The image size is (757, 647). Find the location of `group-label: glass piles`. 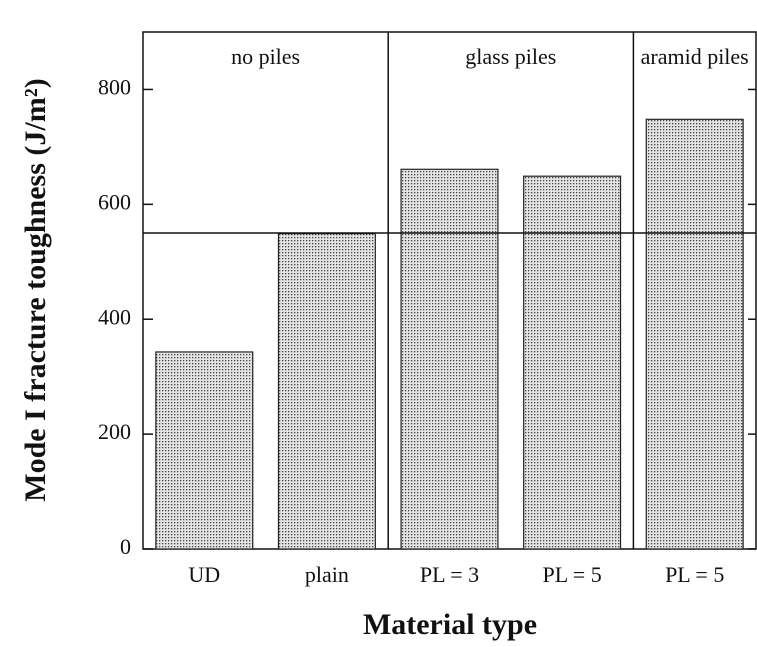

group-label: glass piles is located at coordinates (511, 56).